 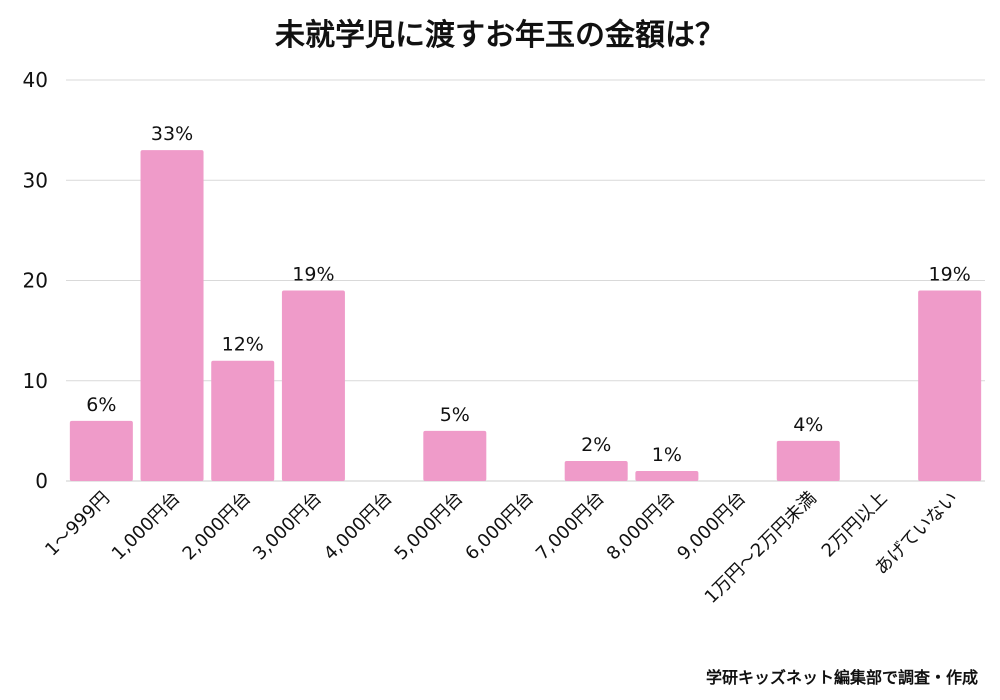 I want to click on x-tick-label: 1,000円台, so click(x=146, y=526).